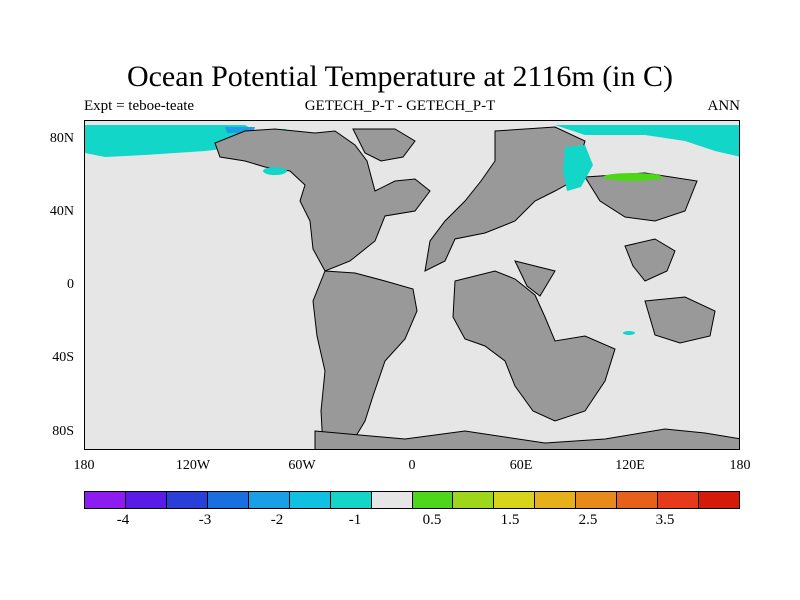 Image resolution: width=800 pixels, height=600 pixels. What do you see at coordinates (630, 465) in the screenshot?
I see `lon-label-120e: 120E` at bounding box center [630, 465].